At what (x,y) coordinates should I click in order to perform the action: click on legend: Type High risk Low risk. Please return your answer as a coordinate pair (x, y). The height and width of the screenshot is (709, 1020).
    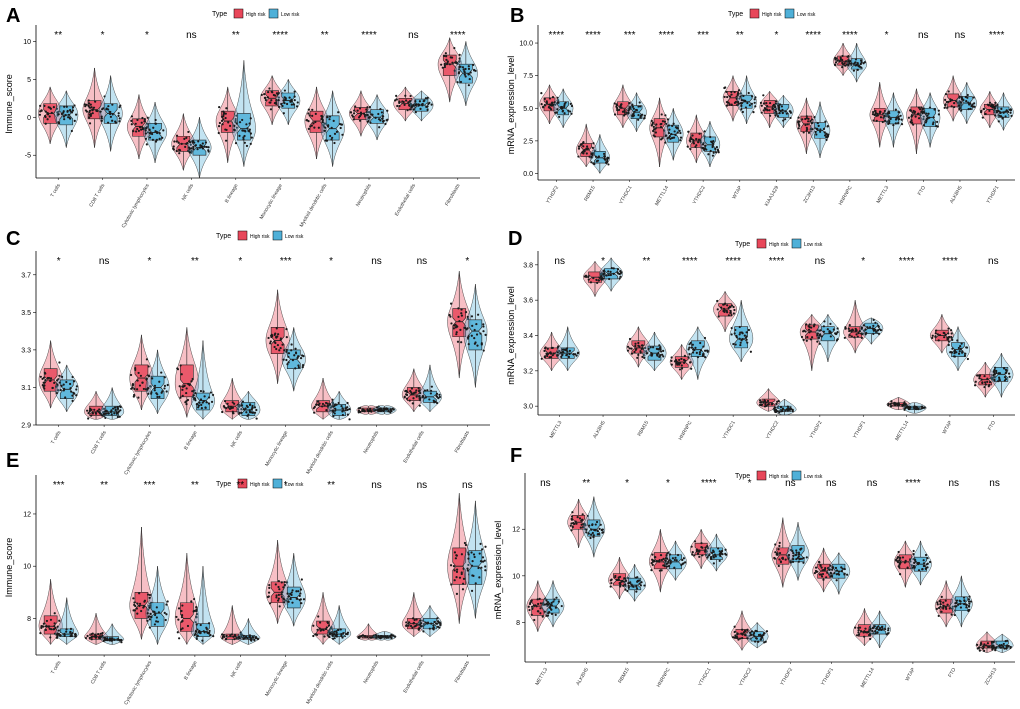
    Looking at the image, I should click on (260, 483).